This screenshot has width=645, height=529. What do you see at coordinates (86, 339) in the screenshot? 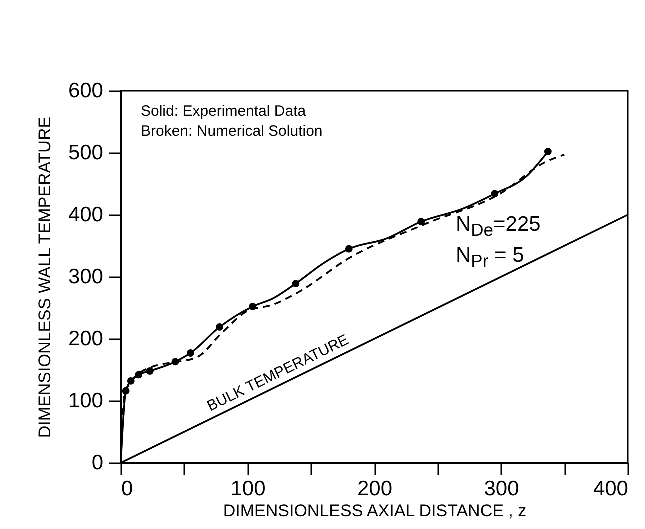
I see `y-tick-label: 200` at bounding box center [86, 339].